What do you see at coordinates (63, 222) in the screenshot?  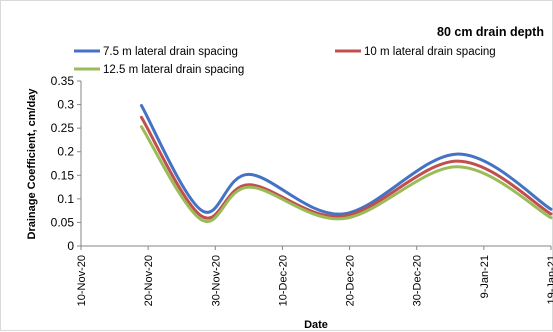 I see `y-tick-label: 0.05` at bounding box center [63, 222].